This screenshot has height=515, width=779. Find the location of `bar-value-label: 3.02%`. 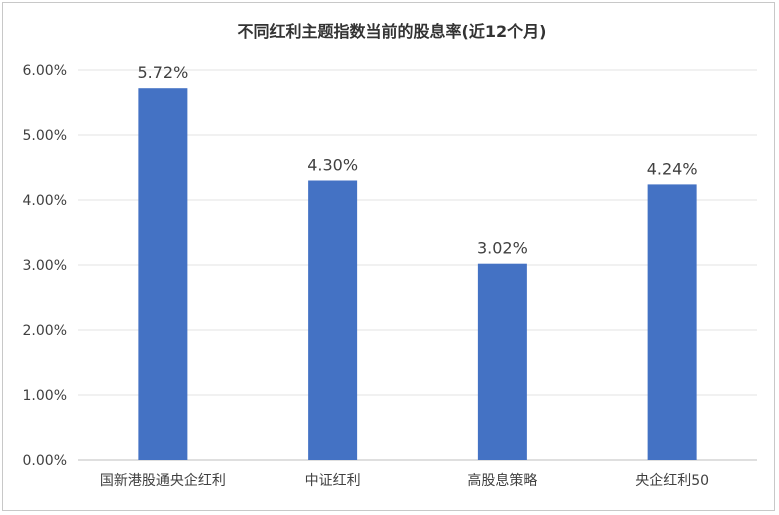

bar-value-label: 3.02% is located at coordinates (502, 248).